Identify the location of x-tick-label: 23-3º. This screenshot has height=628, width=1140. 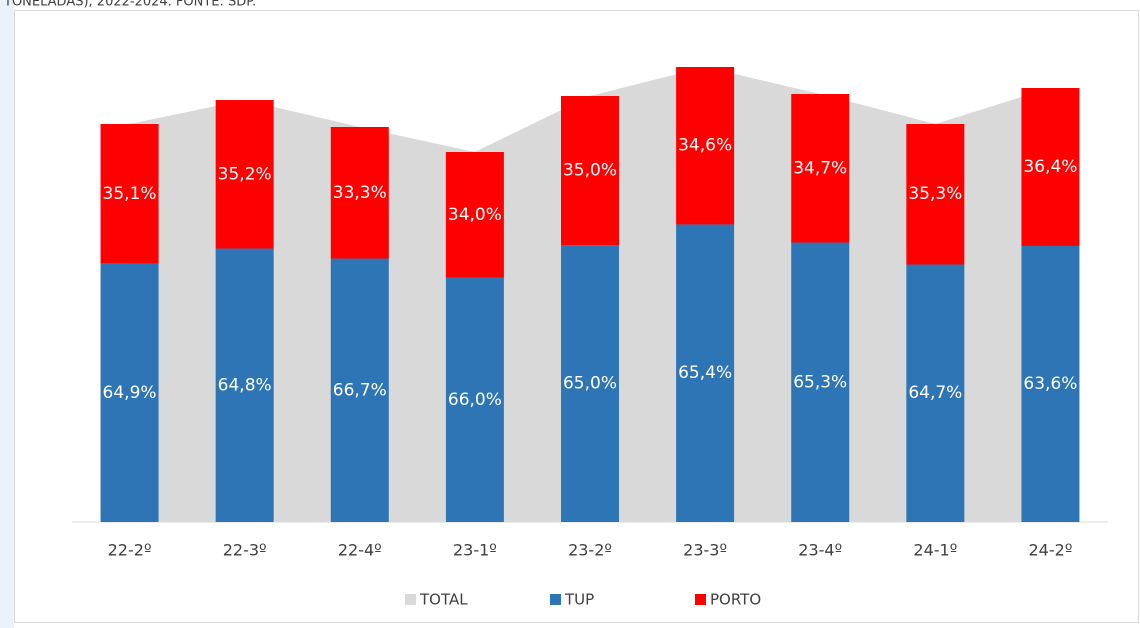
(705, 550).